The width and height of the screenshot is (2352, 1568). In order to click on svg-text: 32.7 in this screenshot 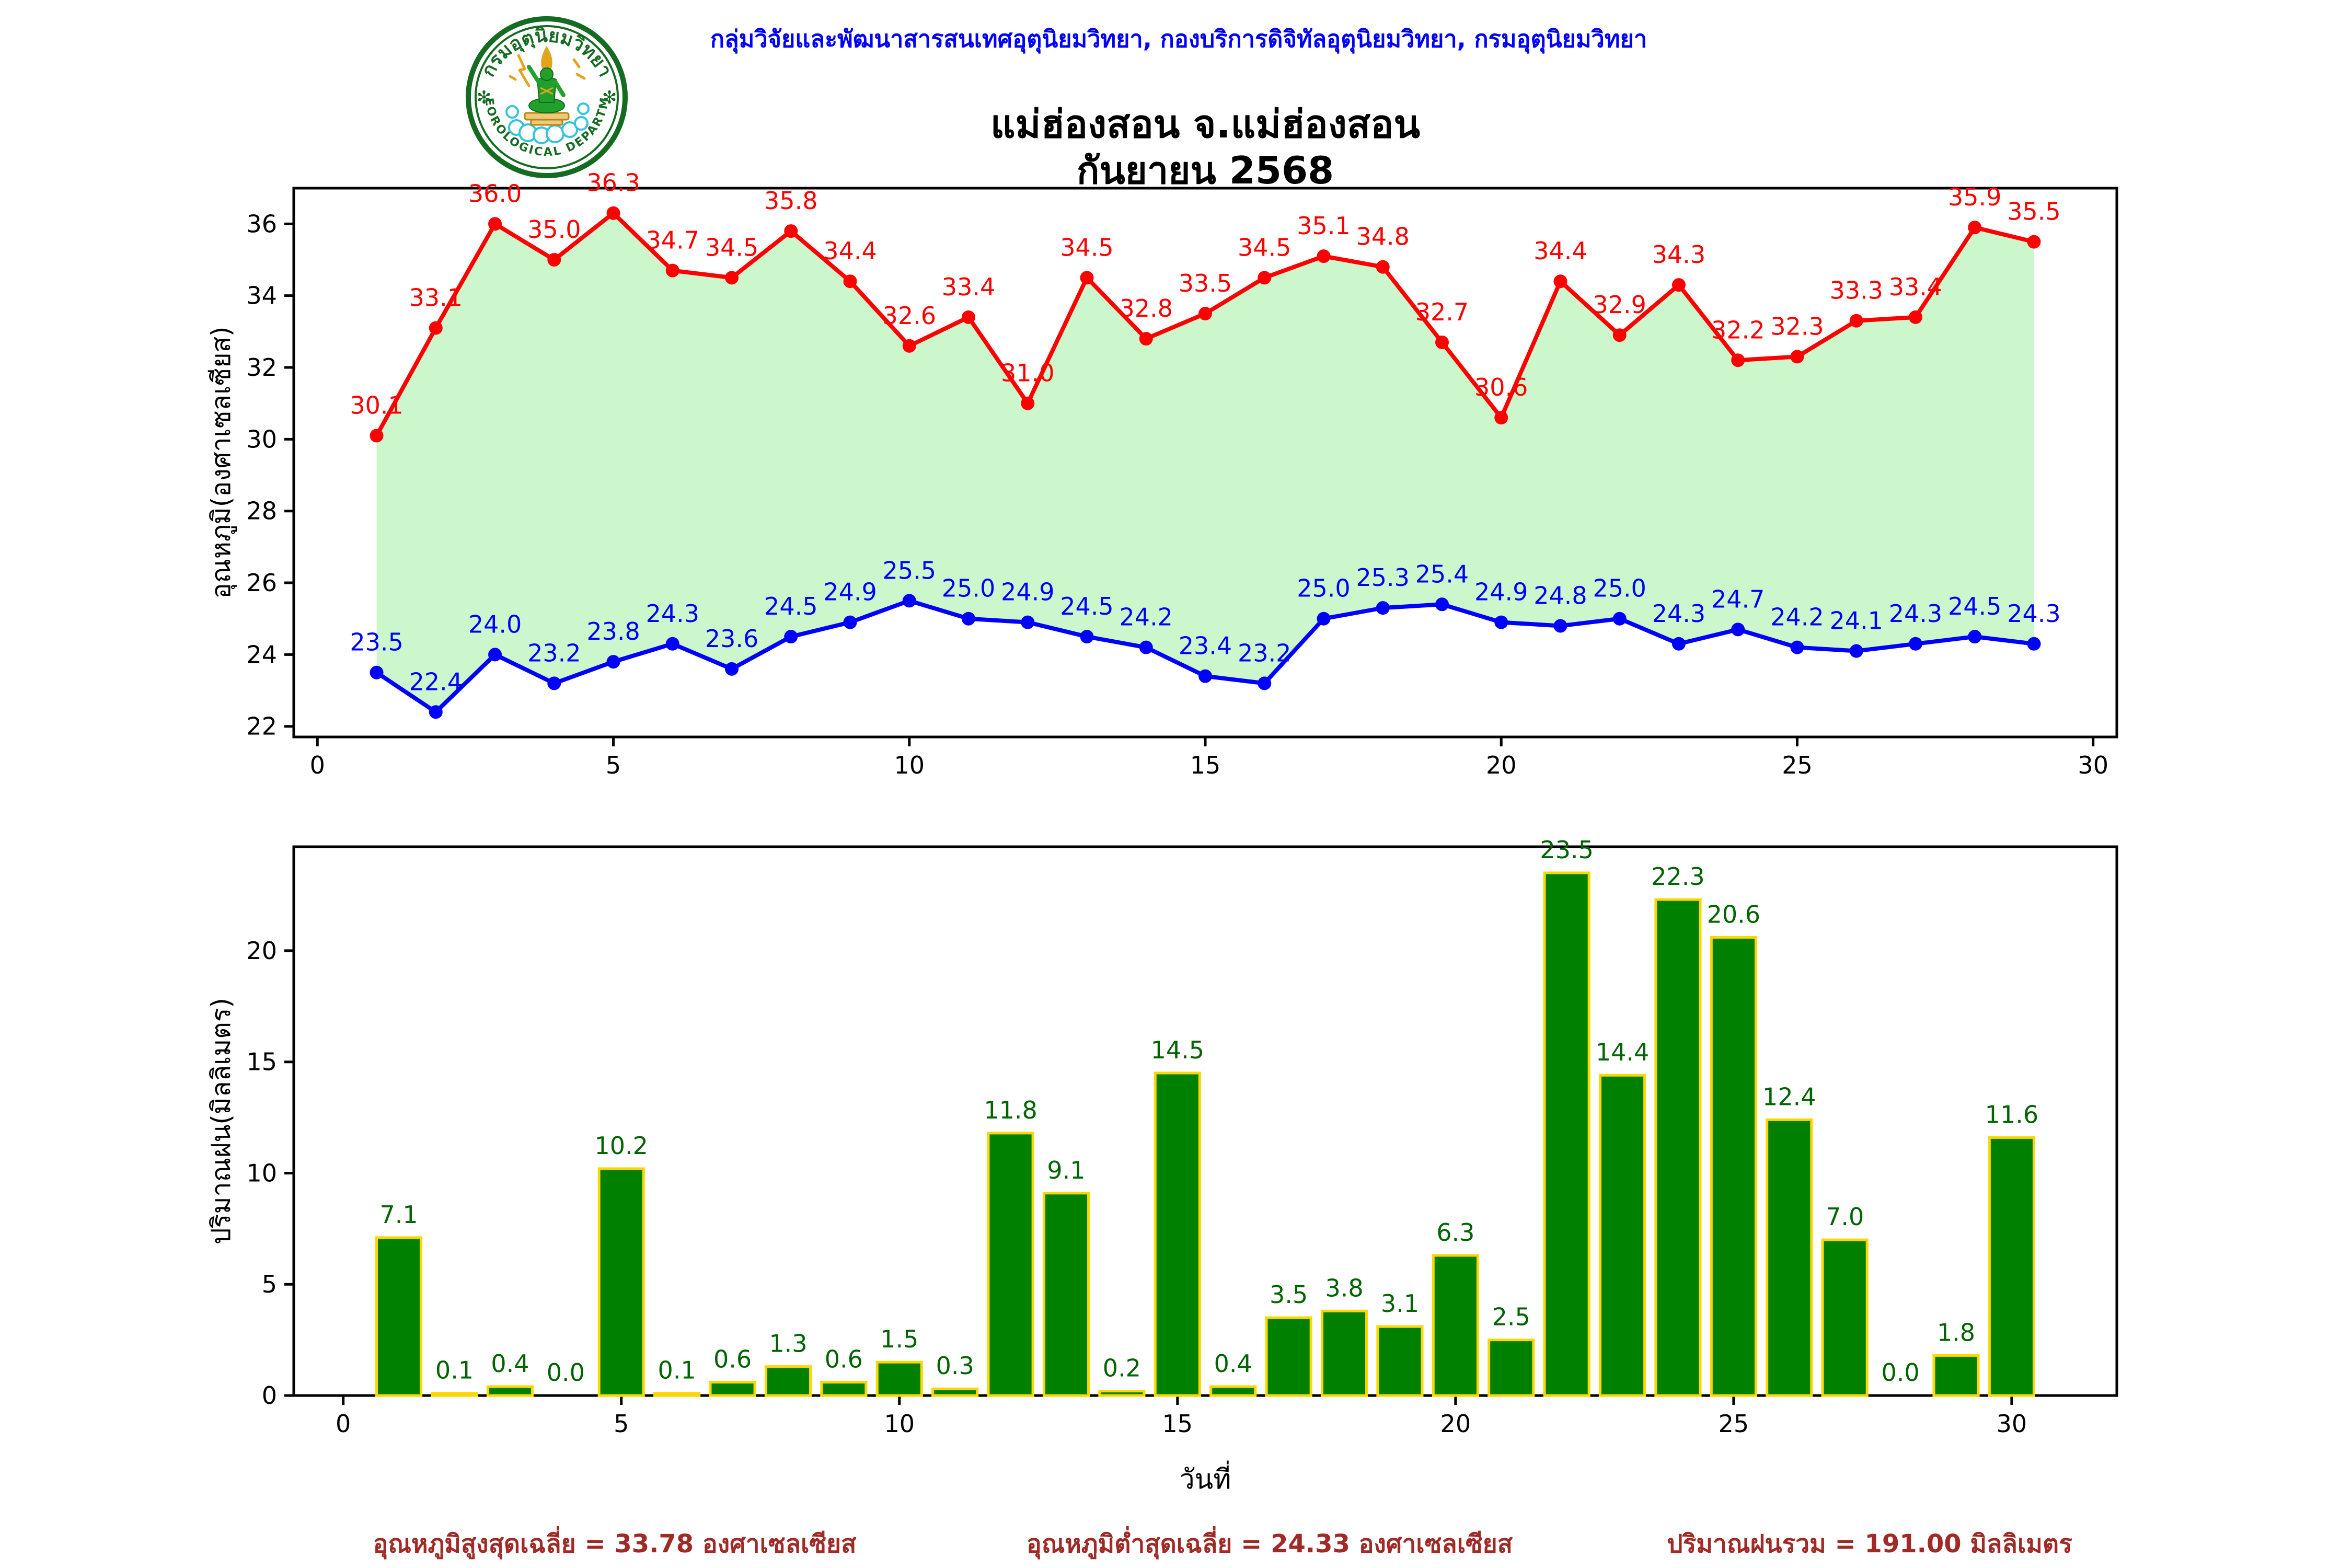, I will do `click(1442, 312)`.